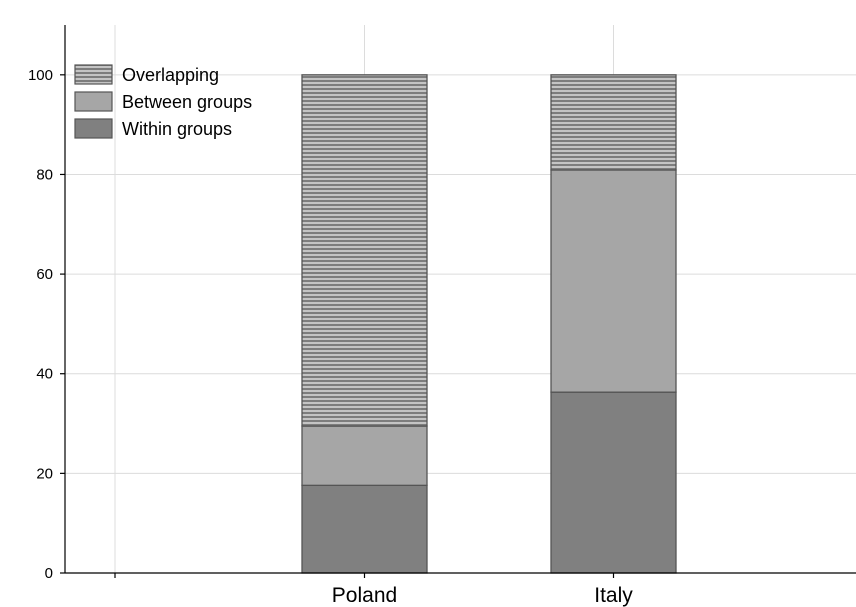  What do you see at coordinates (364, 455) in the screenshot?
I see `bar-poland-between-groups` at bounding box center [364, 455].